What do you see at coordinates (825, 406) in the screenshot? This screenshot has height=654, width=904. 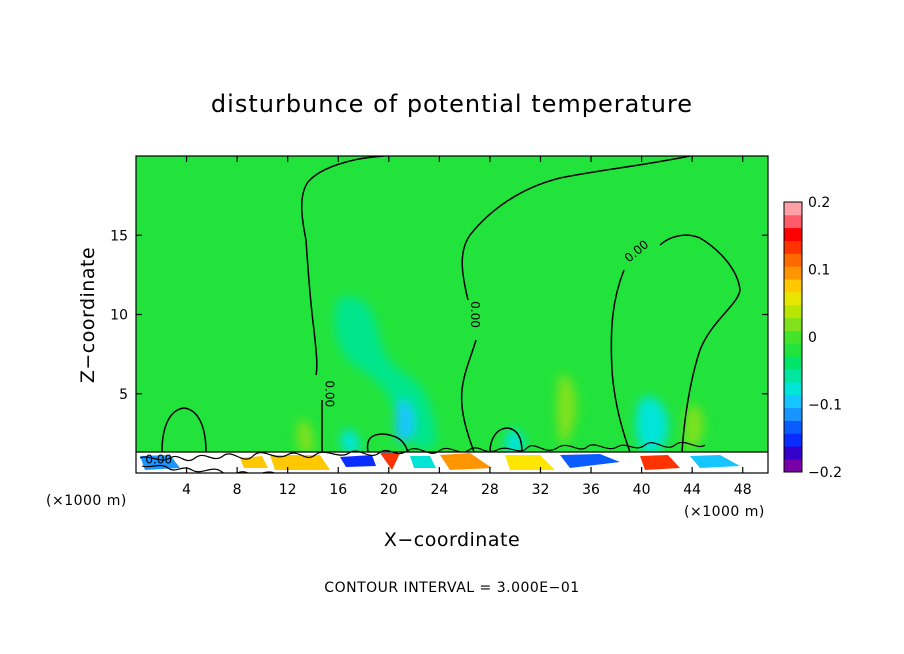 I see `colorbar-tick-label: −0.1` at bounding box center [825, 406].